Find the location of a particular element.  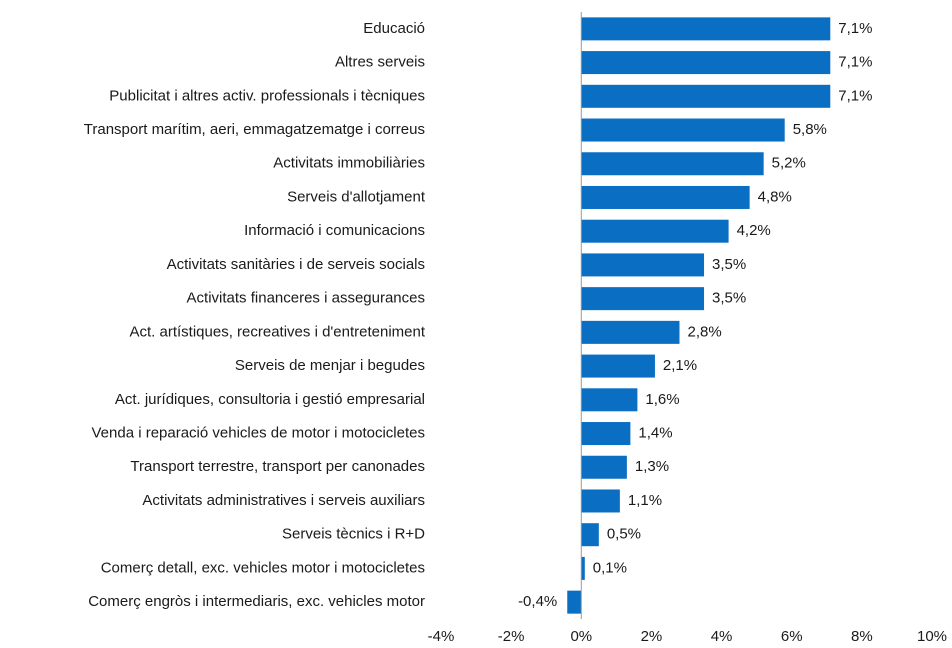

data-label: 1,3% is located at coordinates (652, 466).